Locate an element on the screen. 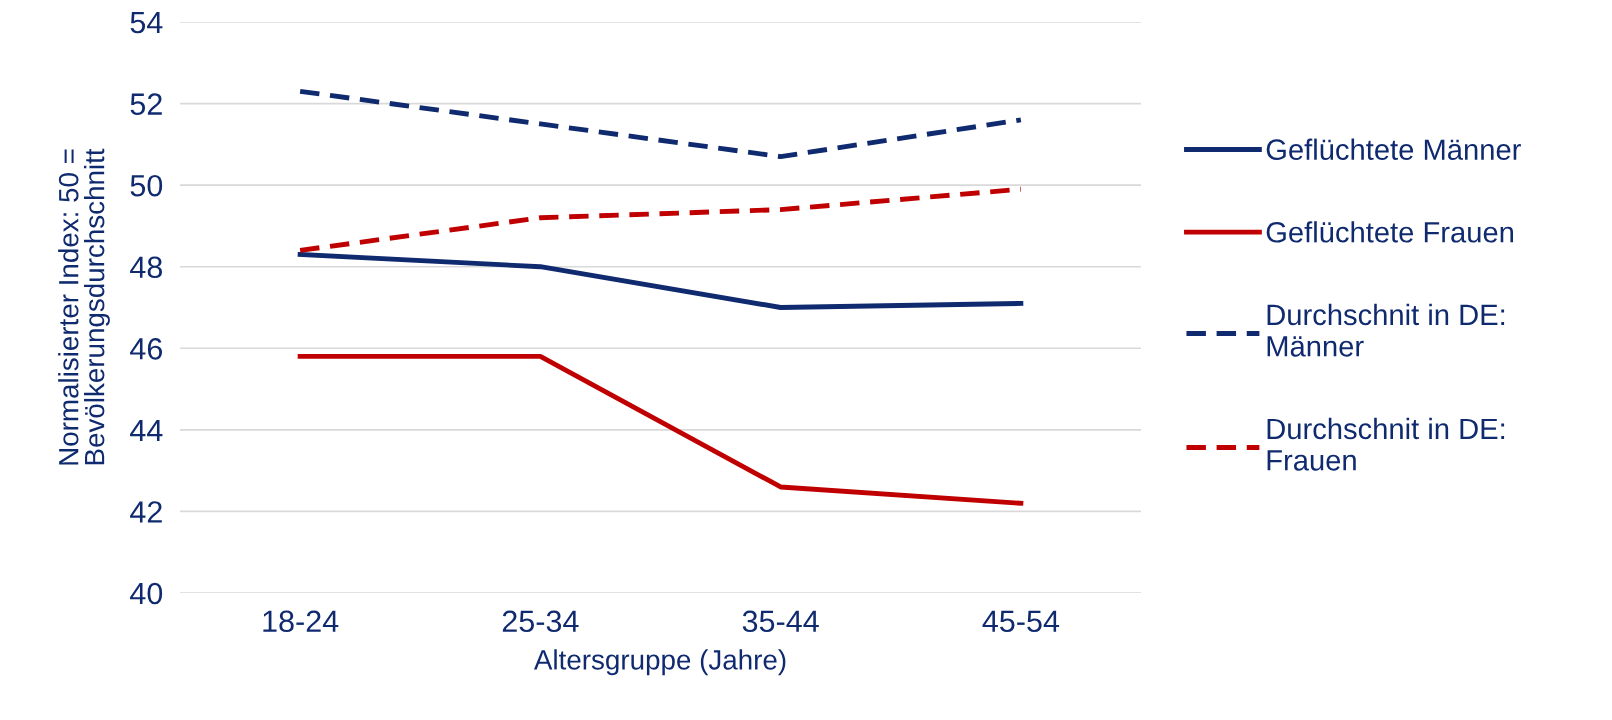 The image size is (1612, 720). y-tick-label: 42 is located at coordinates (146, 512).